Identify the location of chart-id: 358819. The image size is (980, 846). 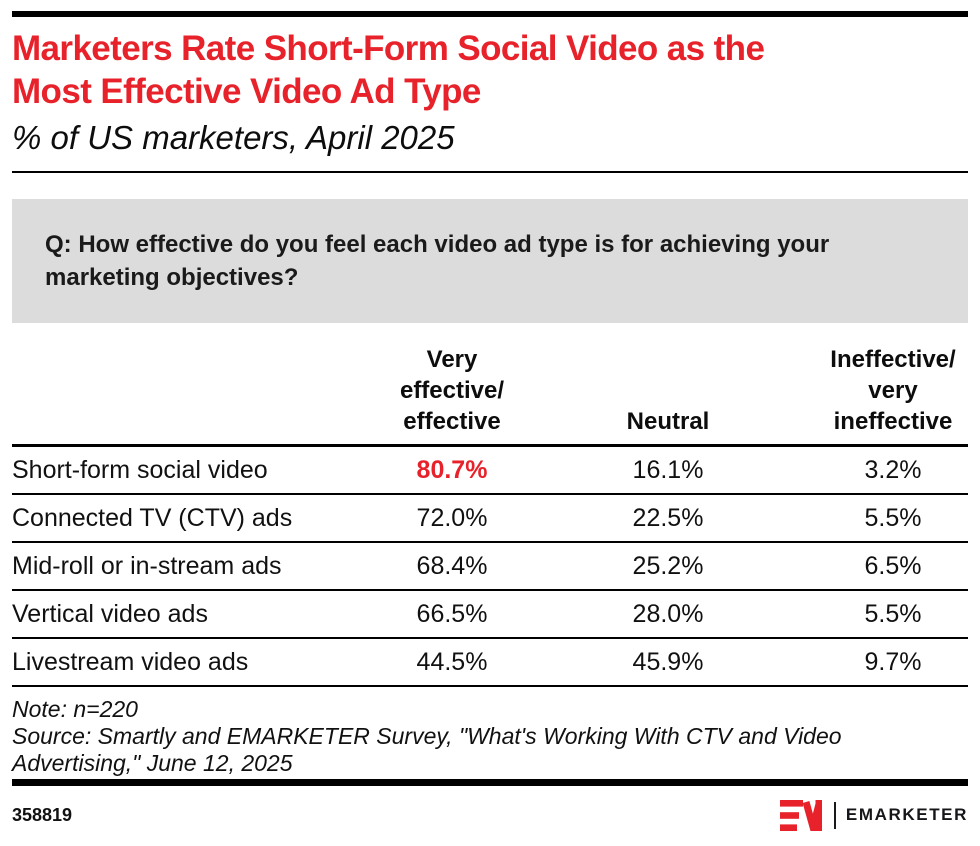
(42, 814).